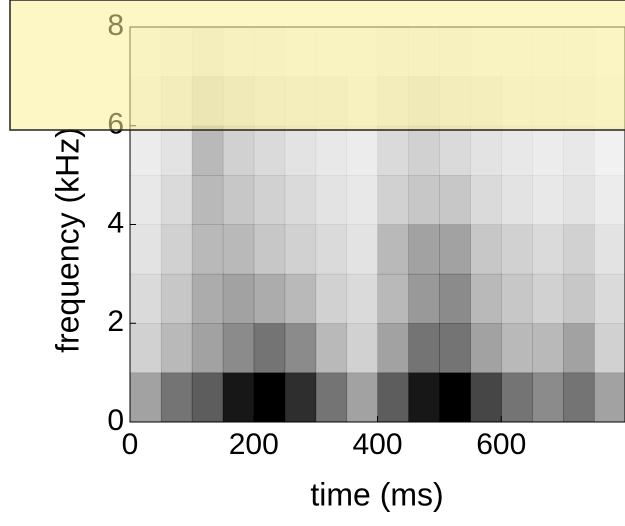 This screenshot has height=526, width=625. What do you see at coordinates (130, 444) in the screenshot?
I see `x-tick-label: 0` at bounding box center [130, 444].